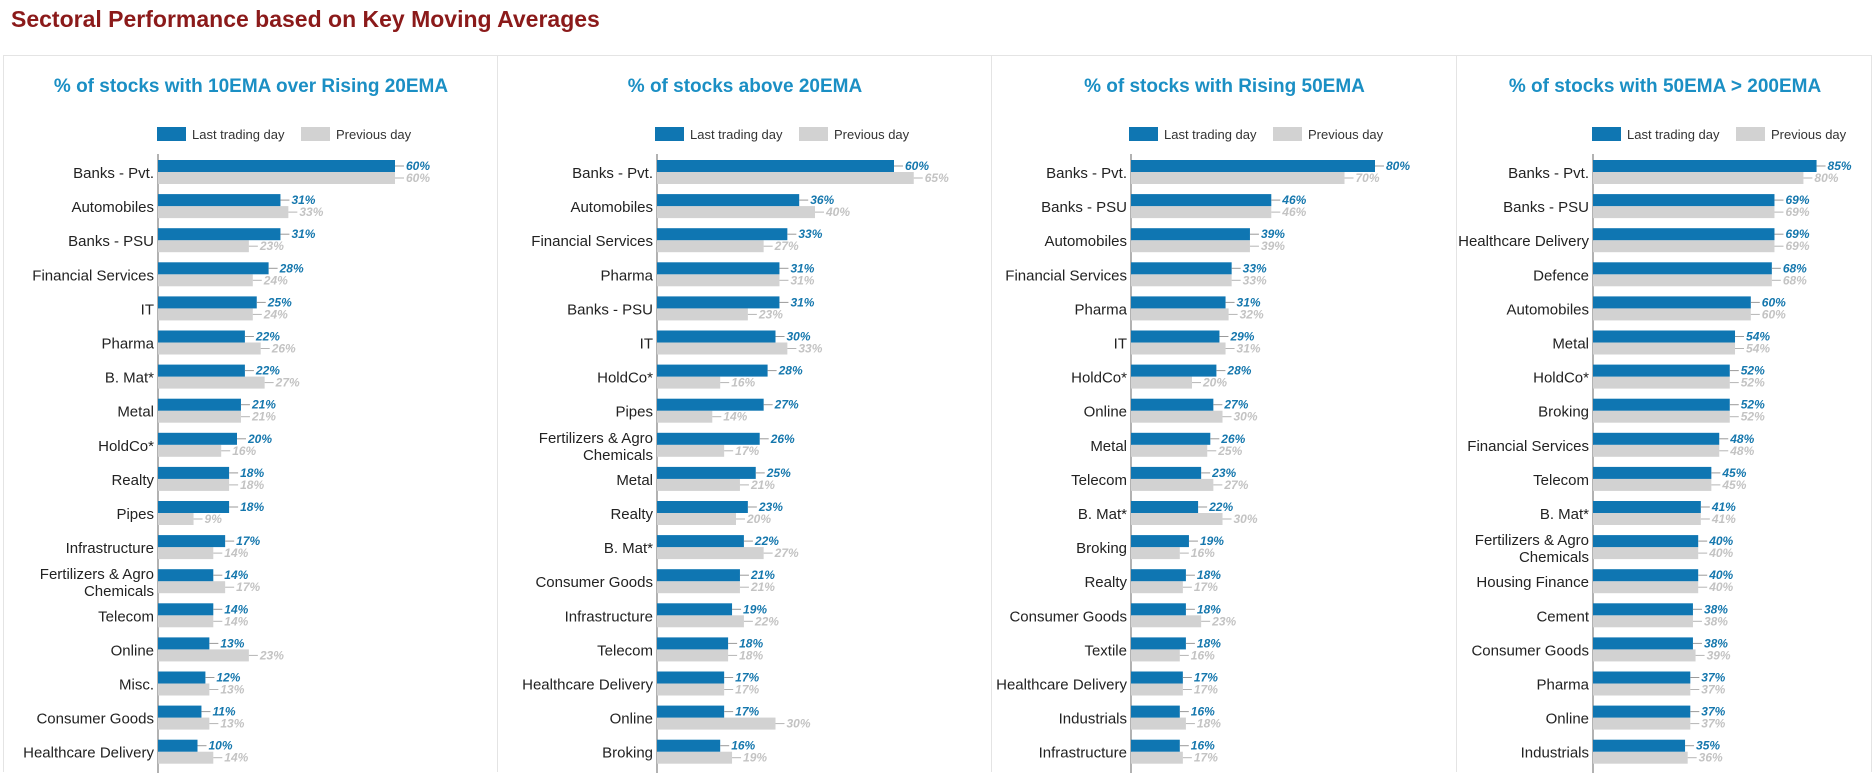 The height and width of the screenshot is (773, 1872). Describe the element at coordinates (275, 314) in the screenshot. I see `data-label-prev: 24%` at that location.